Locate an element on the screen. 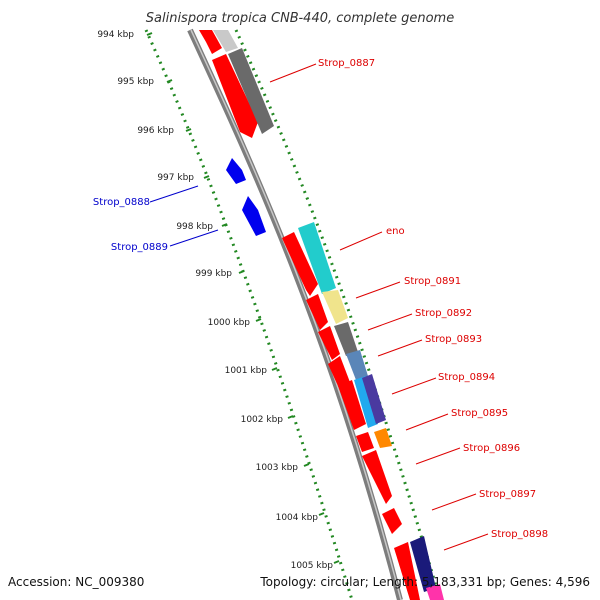 This screenshot has height=600, width=600. gene-block-cyan is located at coordinates (317, 258).